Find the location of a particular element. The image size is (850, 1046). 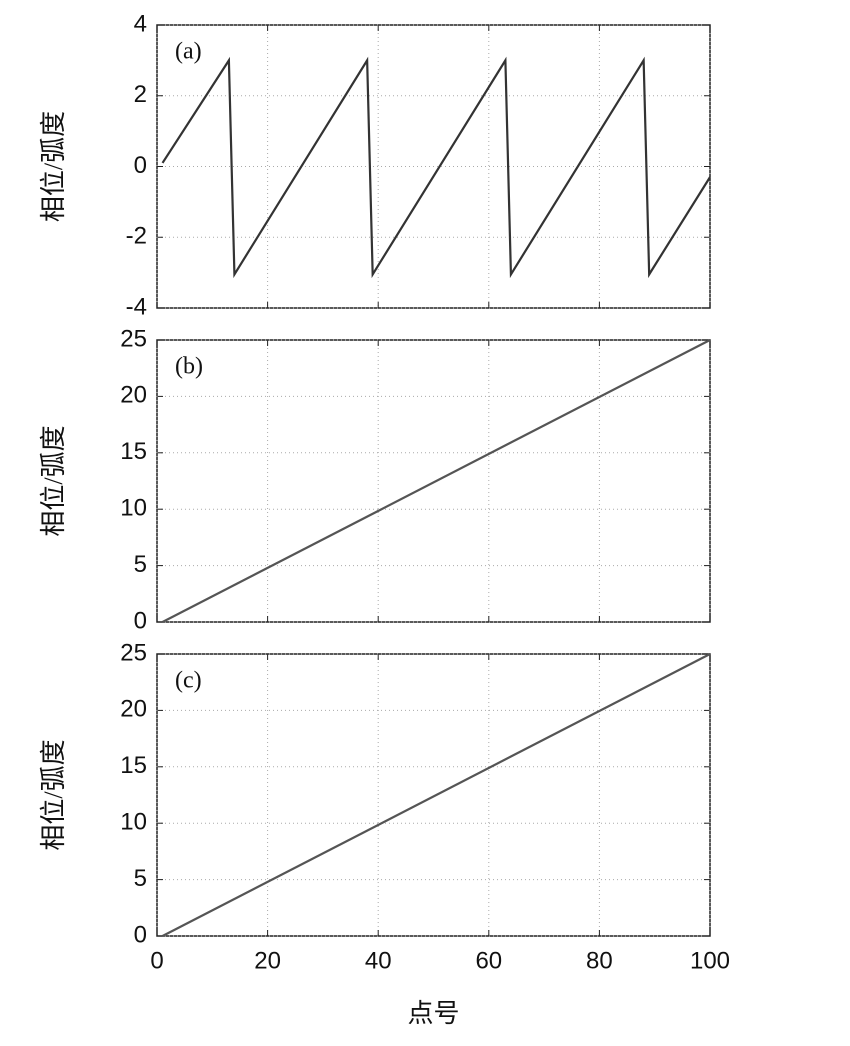

y-tick-label: 4 is located at coordinates (140, 23).